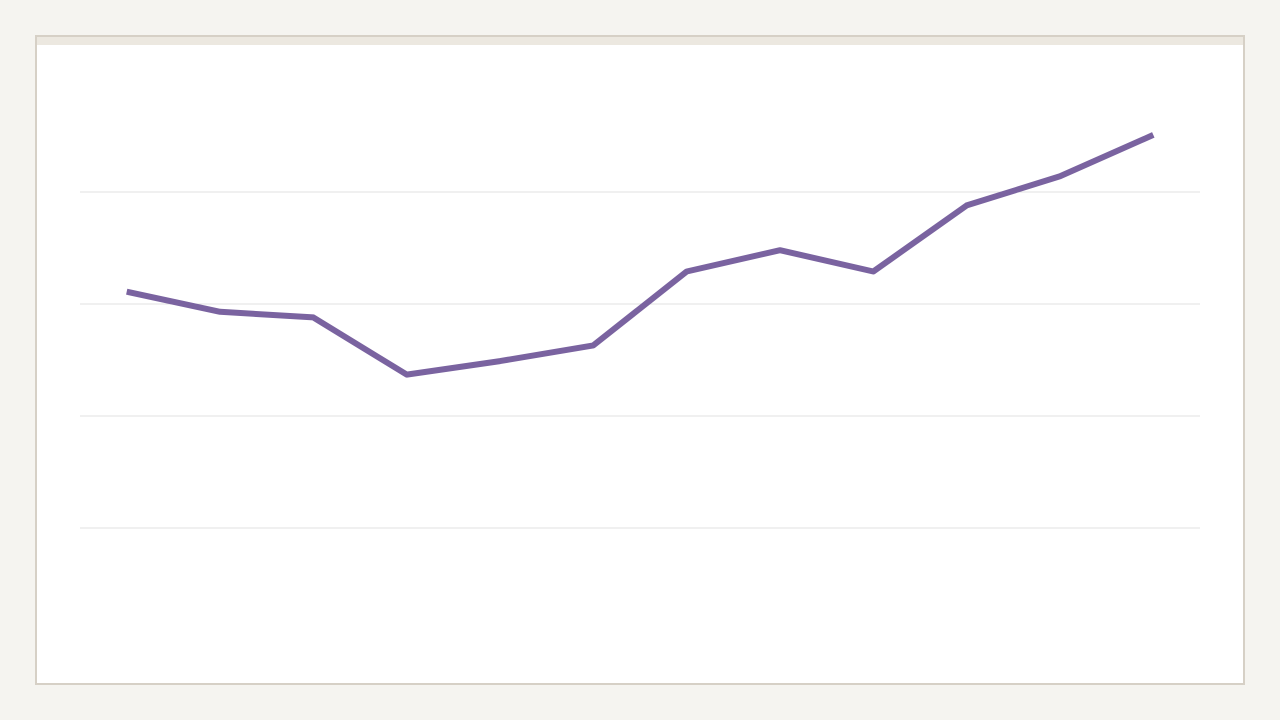 The height and width of the screenshot is (720, 1280). What do you see at coordinates (640, 41) in the screenshot?
I see `card-header-strip` at bounding box center [640, 41].